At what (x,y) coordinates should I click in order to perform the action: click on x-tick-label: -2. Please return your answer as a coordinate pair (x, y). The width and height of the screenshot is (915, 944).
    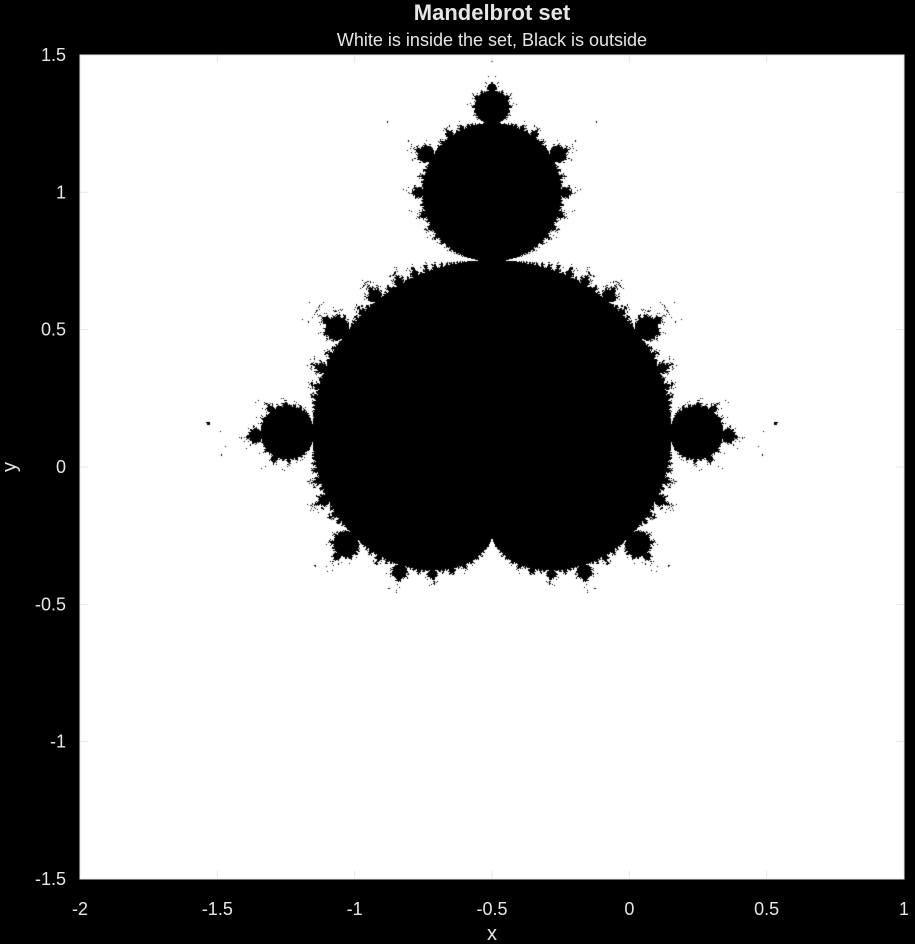
    Looking at the image, I should click on (80, 909).